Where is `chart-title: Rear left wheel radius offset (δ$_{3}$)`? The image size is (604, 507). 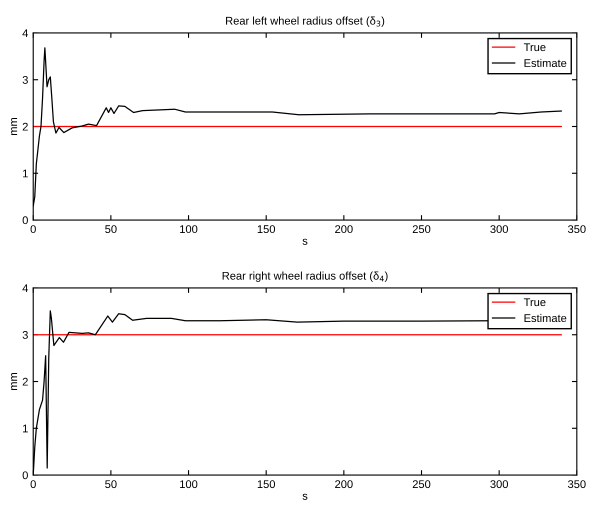
chart-title: Rear left wheel radius offset (δ$_{3}$) is located at coordinates (305, 21).